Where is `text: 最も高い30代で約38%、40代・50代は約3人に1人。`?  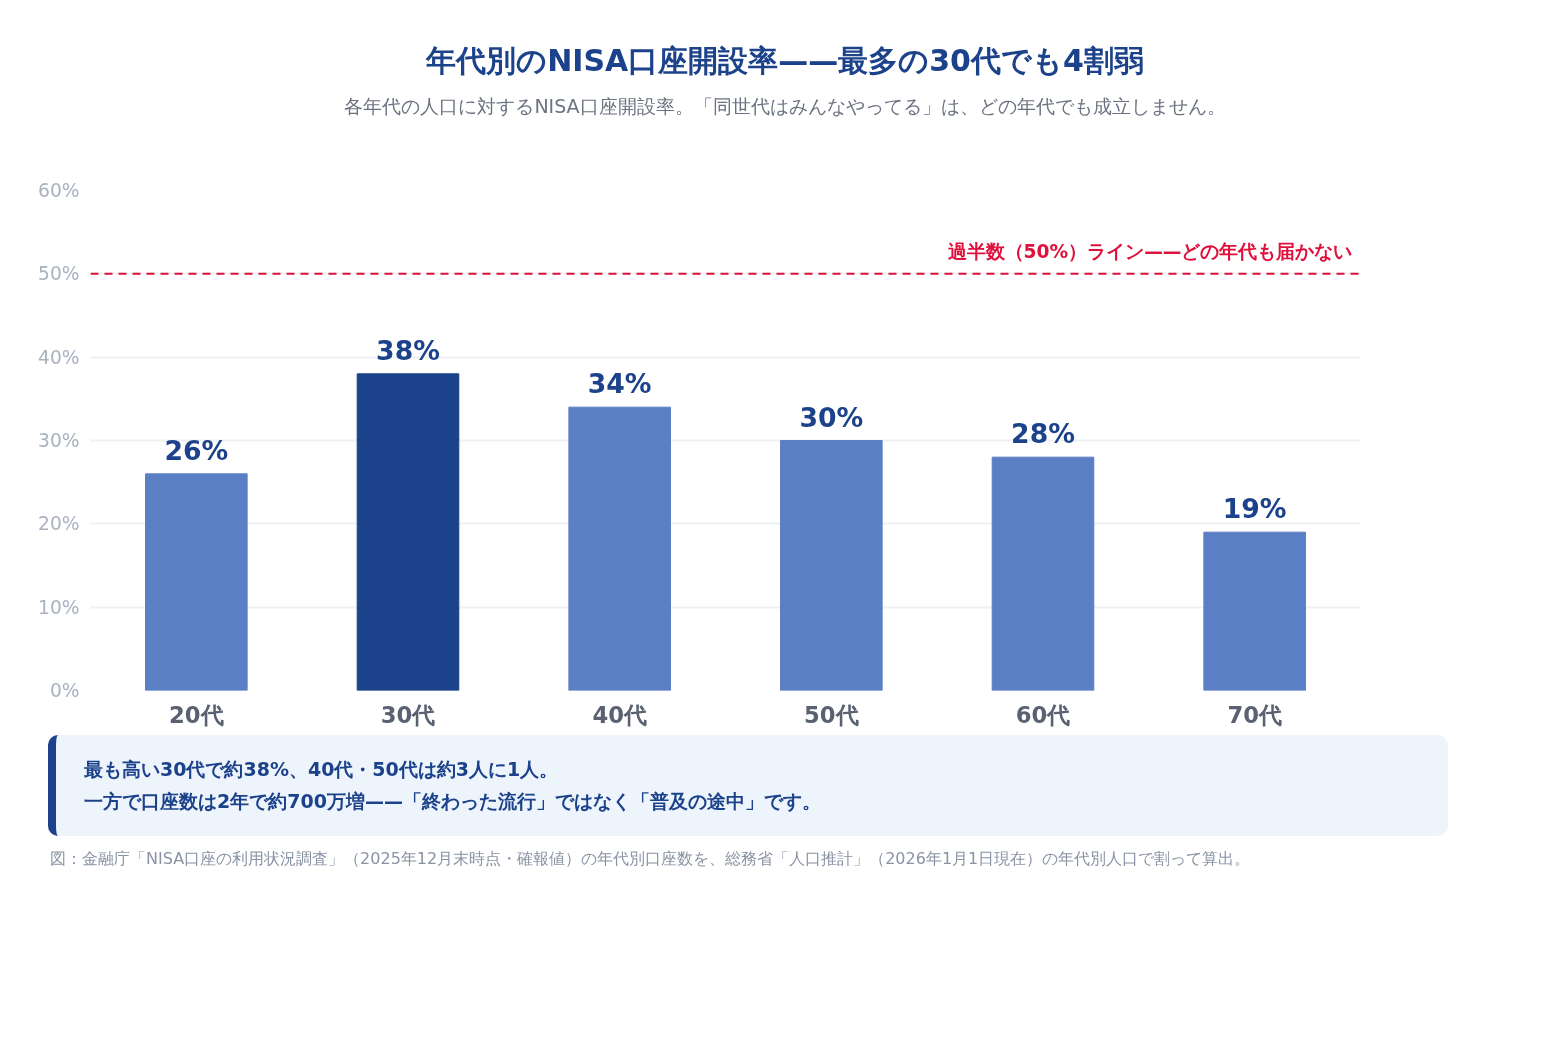
text: 最も高い30代で約38%、40代・50代は約3人に1人。 is located at coordinates (322, 769).